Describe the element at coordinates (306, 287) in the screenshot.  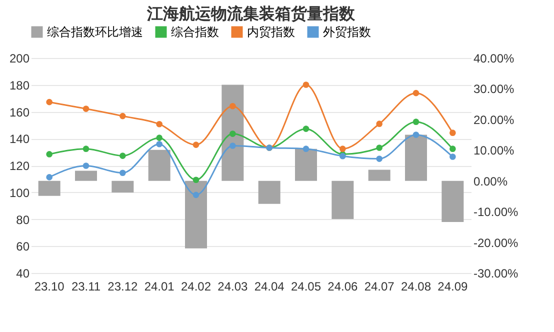
I see `x-tick-label: 24.05` at that location.